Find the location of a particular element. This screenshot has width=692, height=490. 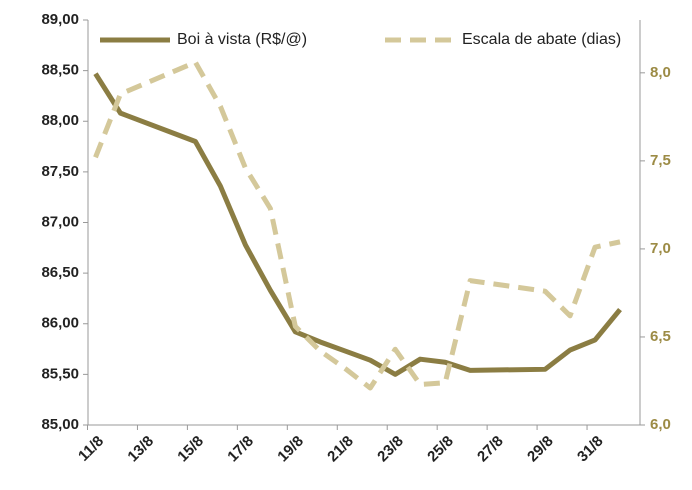

x-tick-label: 11/8 is located at coordinates (91, 449).